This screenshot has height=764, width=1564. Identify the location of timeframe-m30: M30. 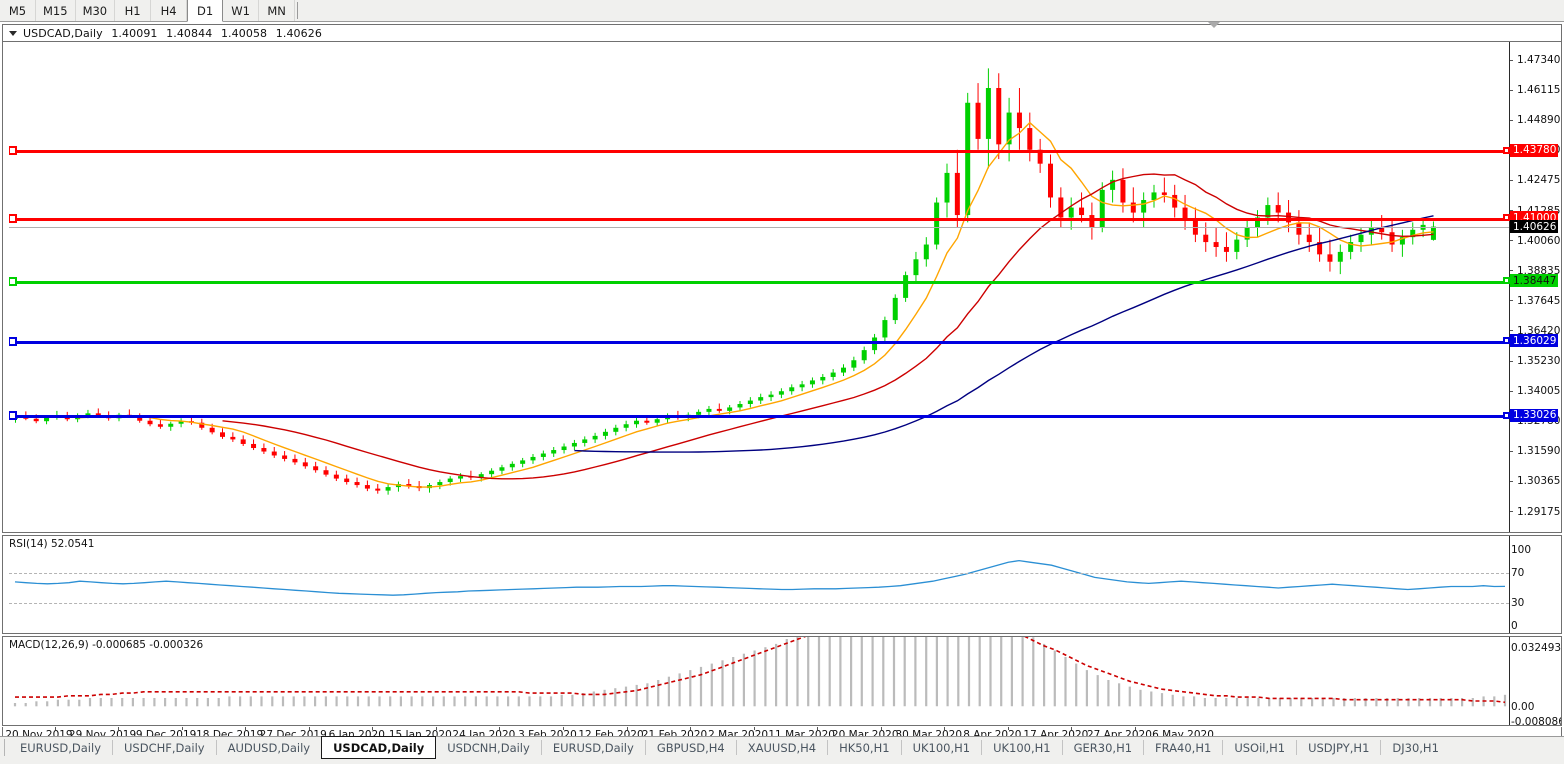
(96, 10).